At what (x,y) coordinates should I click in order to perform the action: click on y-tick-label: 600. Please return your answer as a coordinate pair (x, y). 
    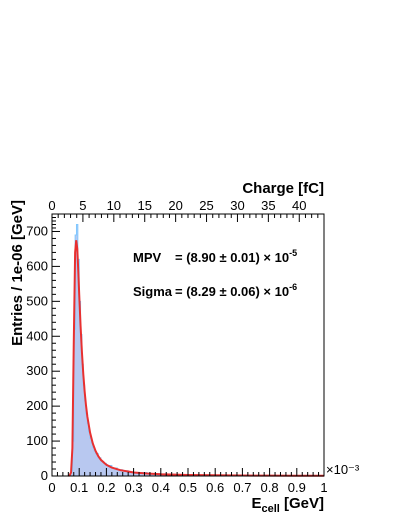
    Looking at the image, I should click on (37, 265).